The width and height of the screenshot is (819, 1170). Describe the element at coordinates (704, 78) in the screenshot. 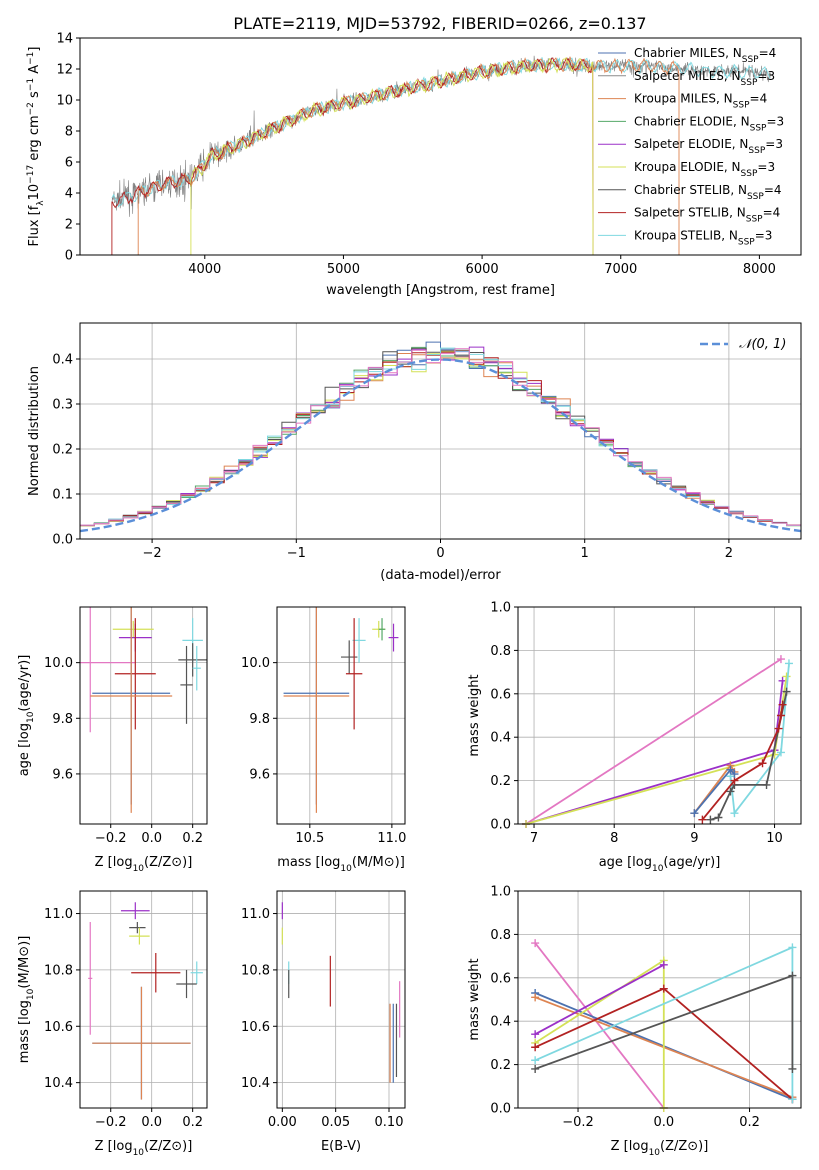

I see `legend-entry: Salpeter MILES, NSSP=3` at that location.